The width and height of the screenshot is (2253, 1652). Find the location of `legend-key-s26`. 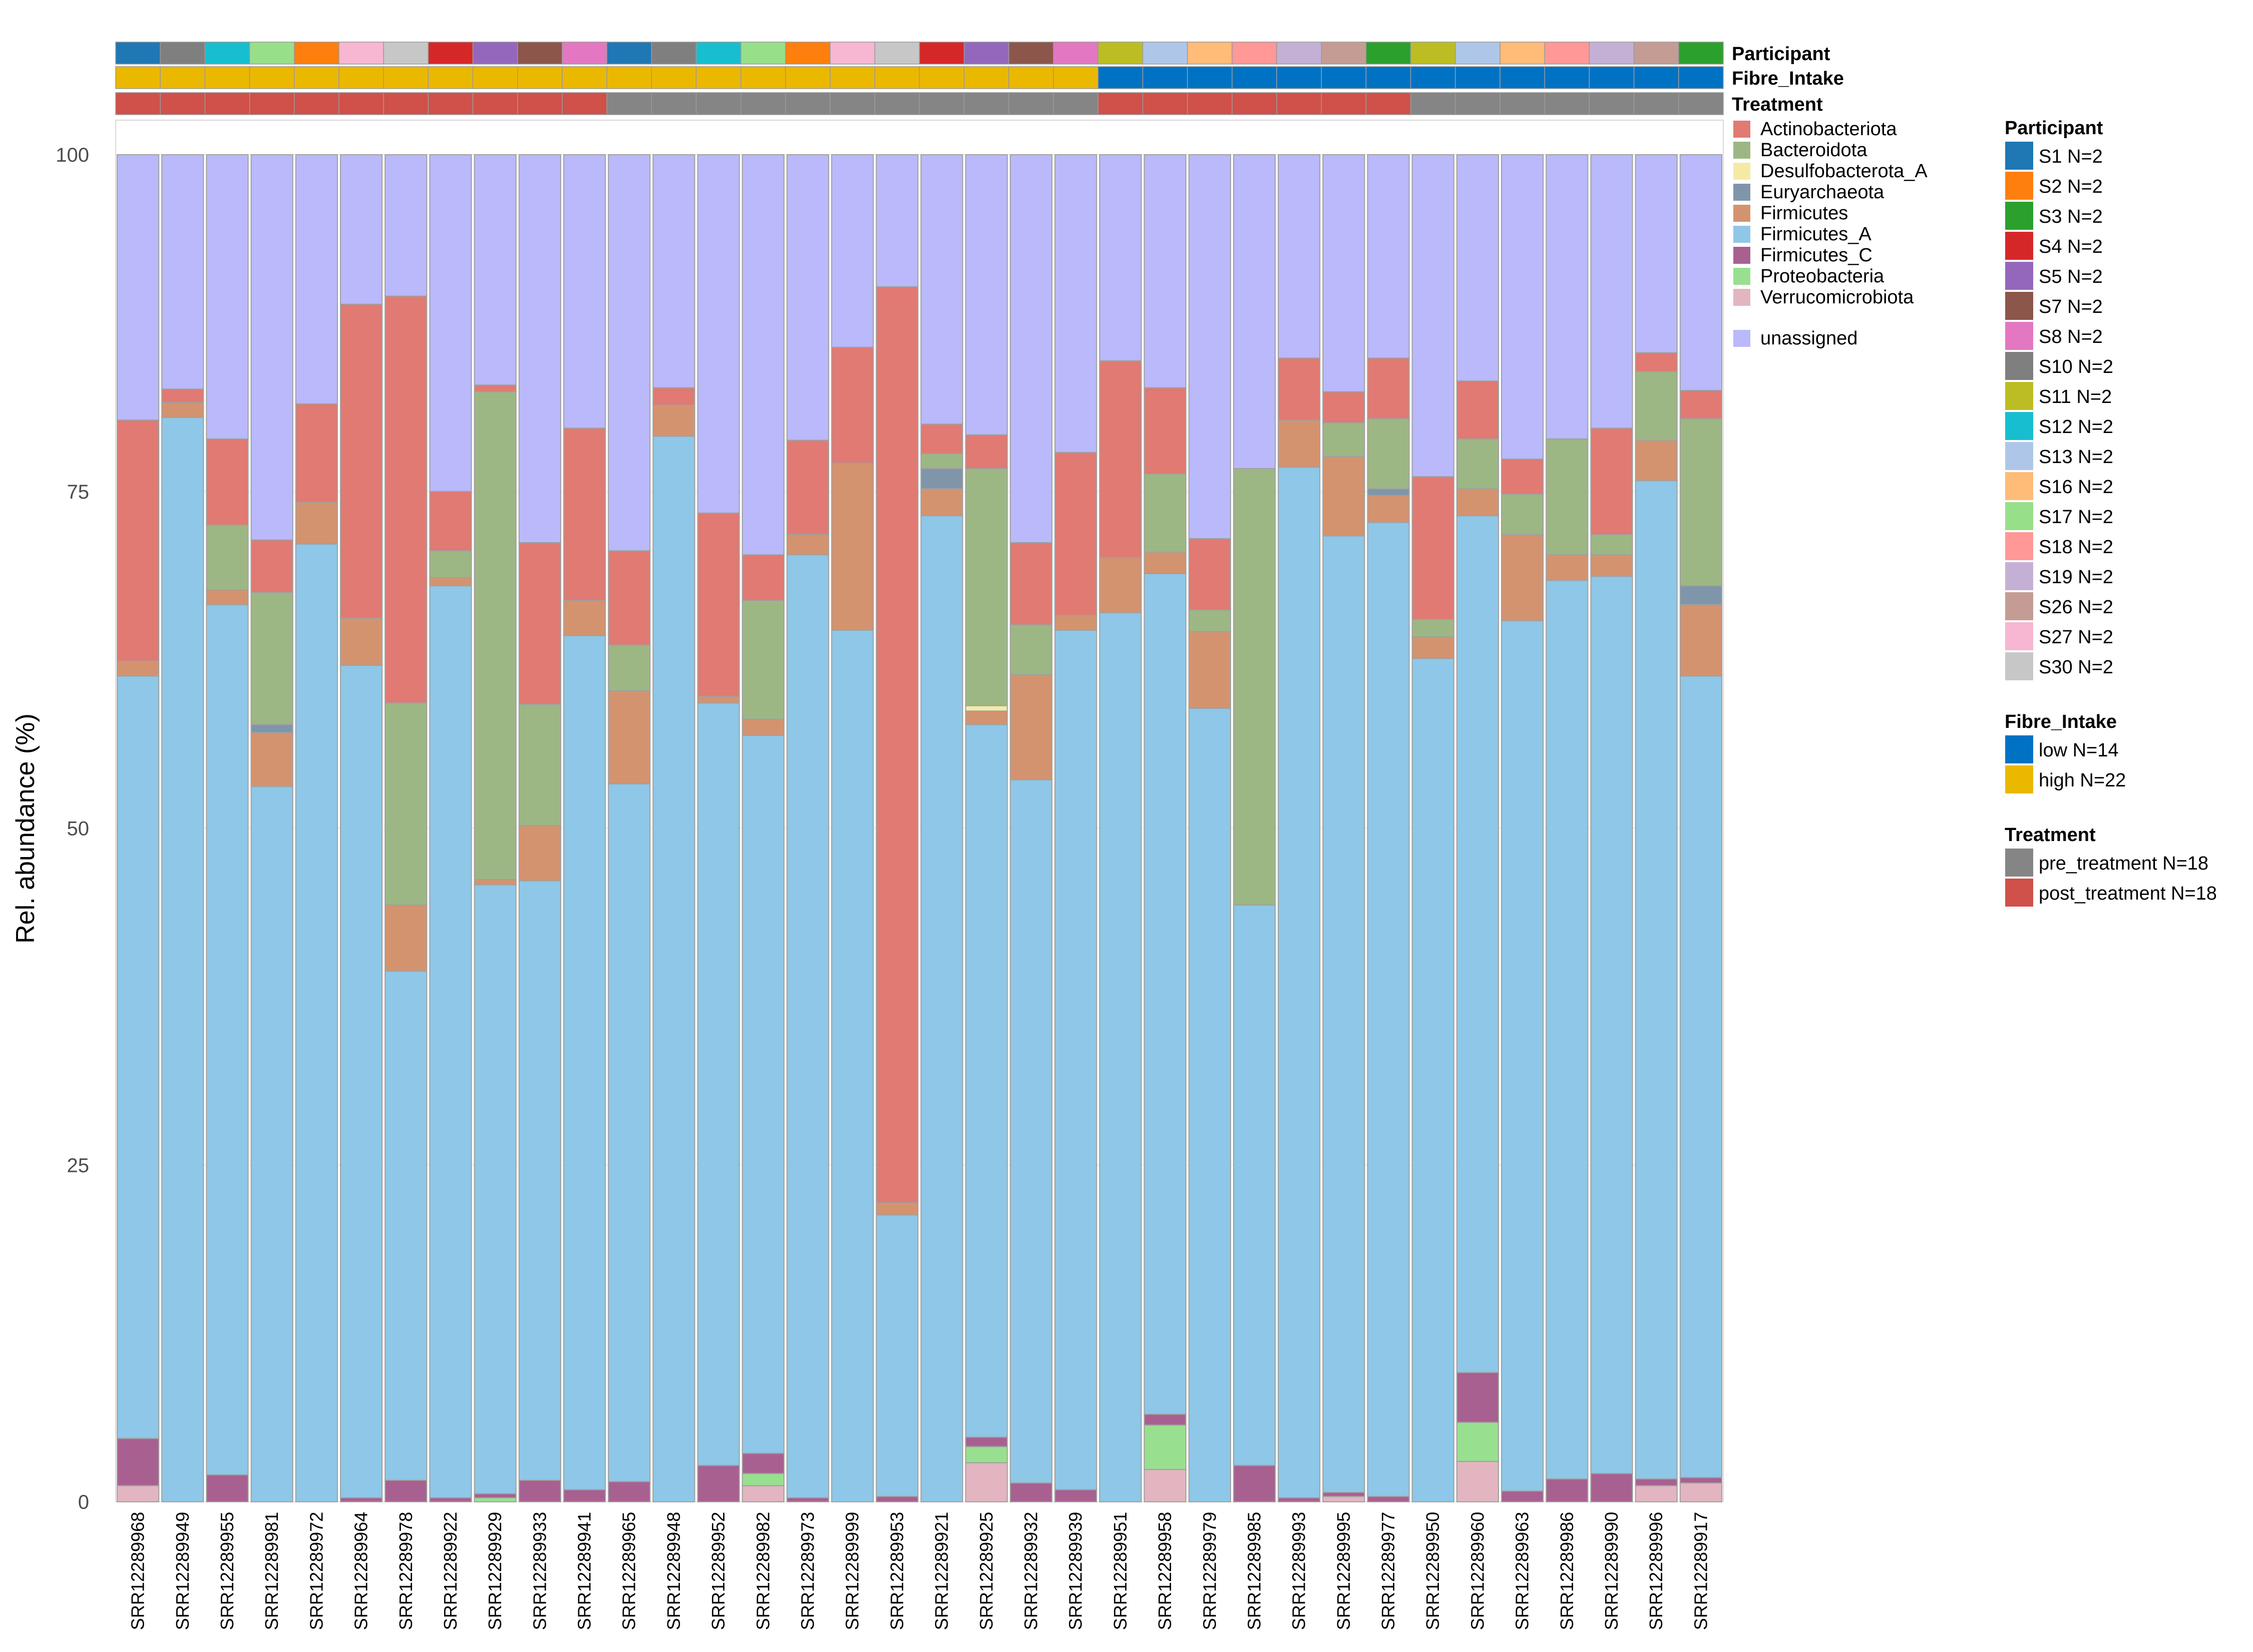

legend-key-s26 is located at coordinates (2019, 606).